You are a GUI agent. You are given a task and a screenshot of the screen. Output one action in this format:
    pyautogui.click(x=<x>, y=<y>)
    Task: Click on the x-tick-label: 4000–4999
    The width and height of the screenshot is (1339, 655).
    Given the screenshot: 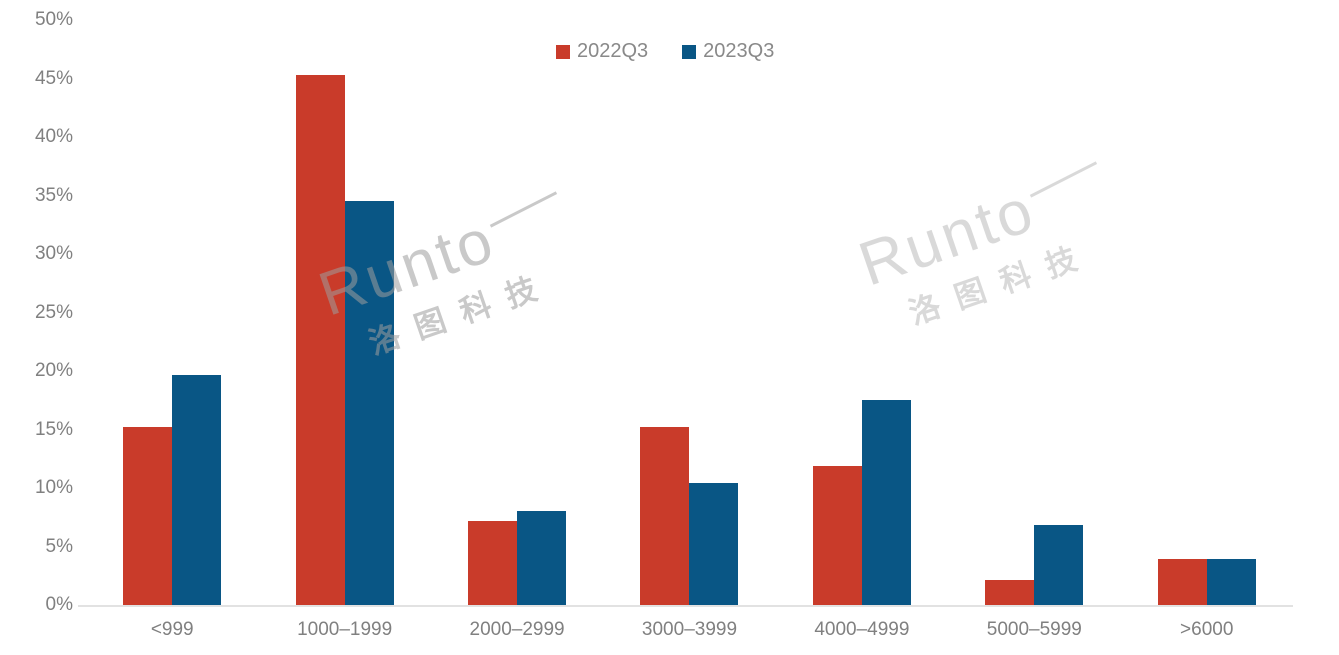 What is the action you would take?
    pyautogui.click(x=862, y=629)
    